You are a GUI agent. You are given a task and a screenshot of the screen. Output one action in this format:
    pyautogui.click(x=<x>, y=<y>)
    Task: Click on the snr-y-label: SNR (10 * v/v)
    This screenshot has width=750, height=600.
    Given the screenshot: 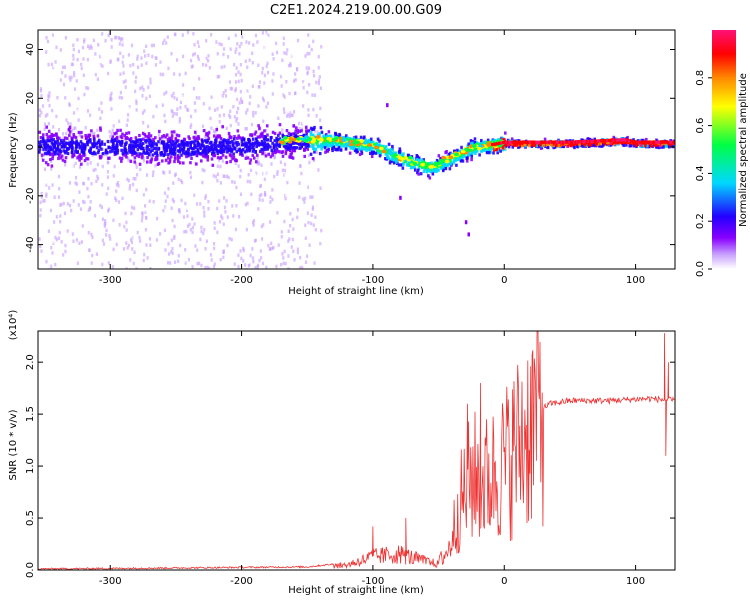 What is the action you would take?
    pyautogui.click(x=13, y=444)
    